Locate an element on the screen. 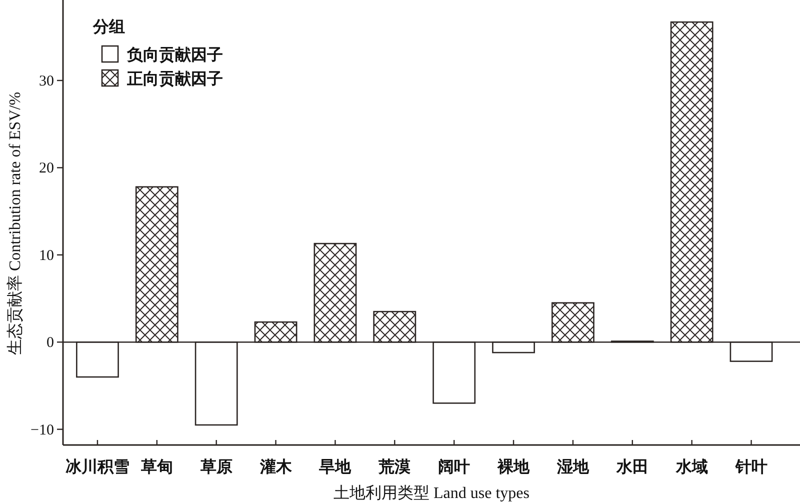 The width and height of the screenshot is (800, 504). y-tick-label: −10 is located at coordinates (42, 430).